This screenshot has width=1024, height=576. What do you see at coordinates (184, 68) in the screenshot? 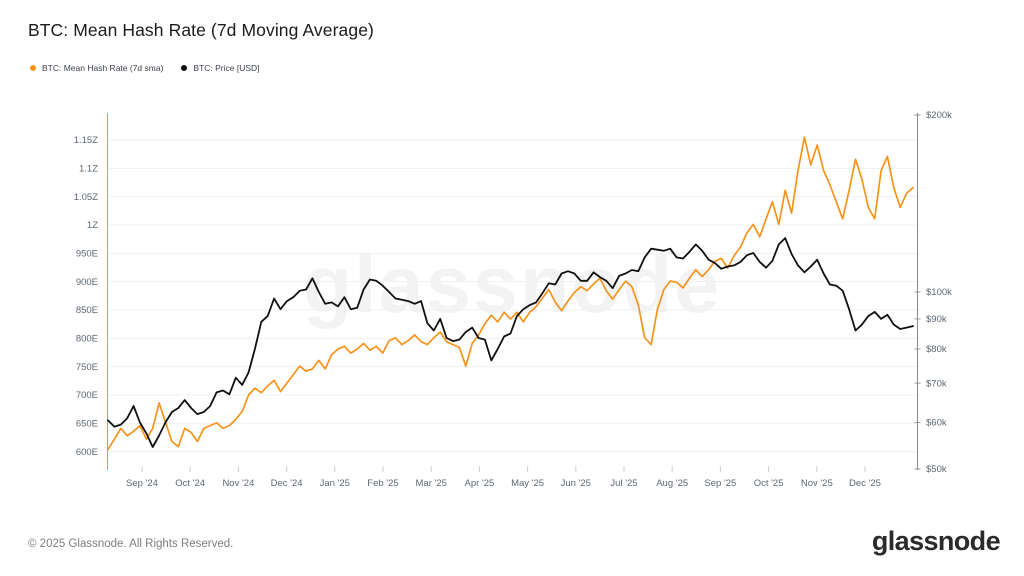
I see `legend-dot-price-icon` at bounding box center [184, 68].